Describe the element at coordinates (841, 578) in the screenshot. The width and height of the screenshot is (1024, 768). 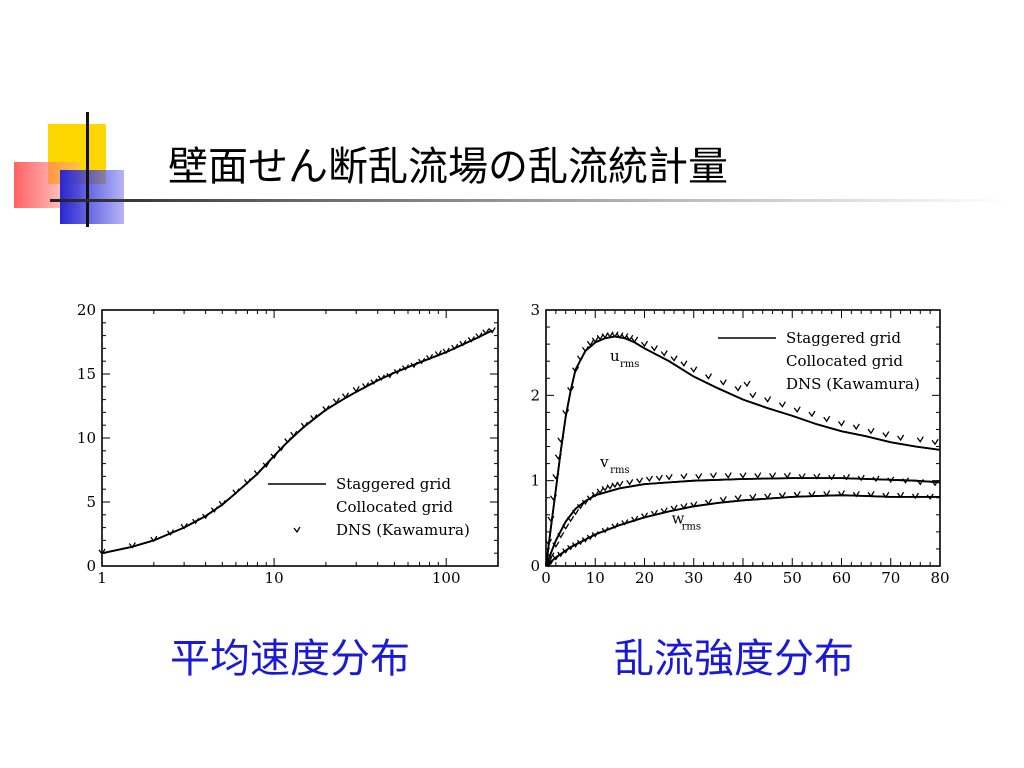
I see `x-tick-label: 60` at that location.